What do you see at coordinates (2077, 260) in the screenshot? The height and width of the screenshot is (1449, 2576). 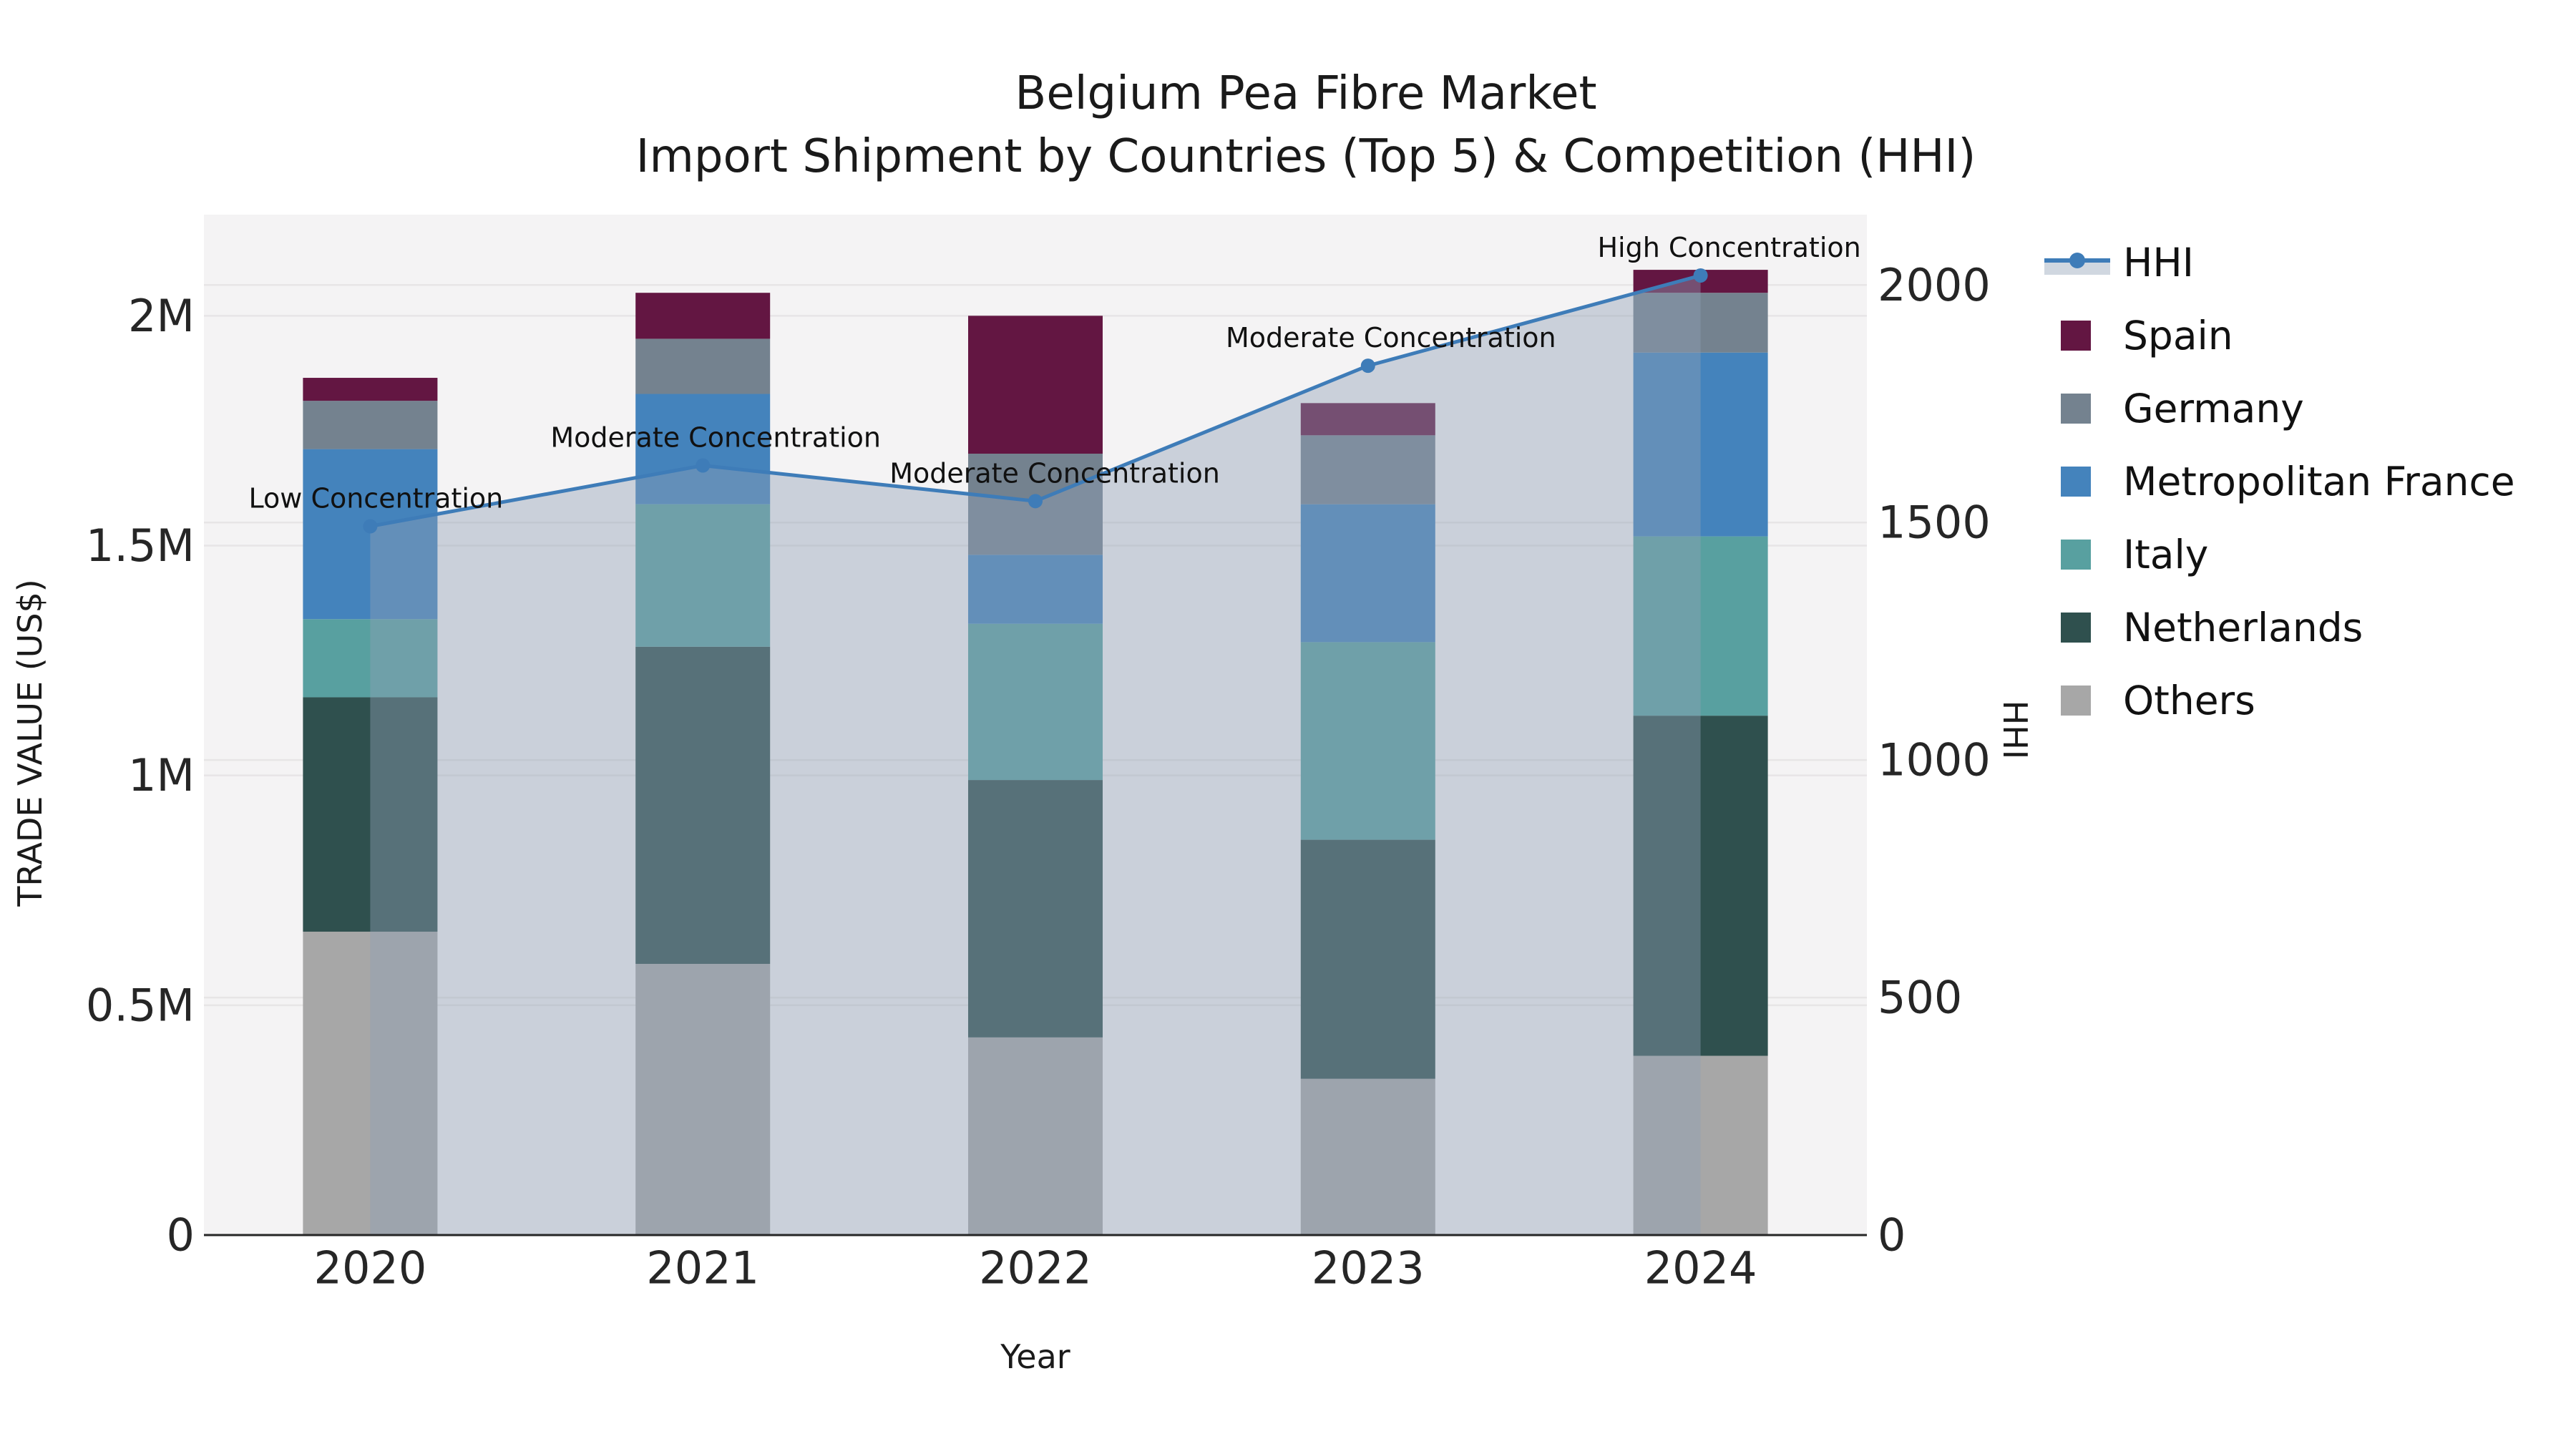 I see `legend-hhi-marker-sample` at bounding box center [2077, 260].